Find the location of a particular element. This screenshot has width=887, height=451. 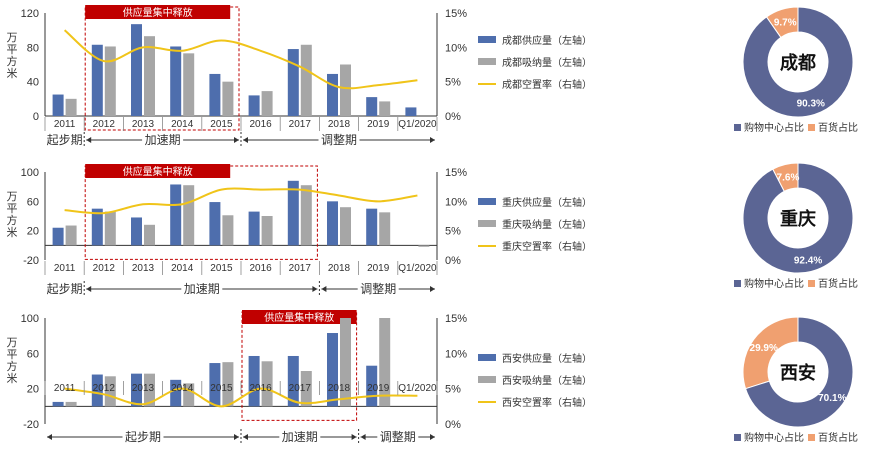

donut-legend-swatch-dept is located at coordinates (811, 437).